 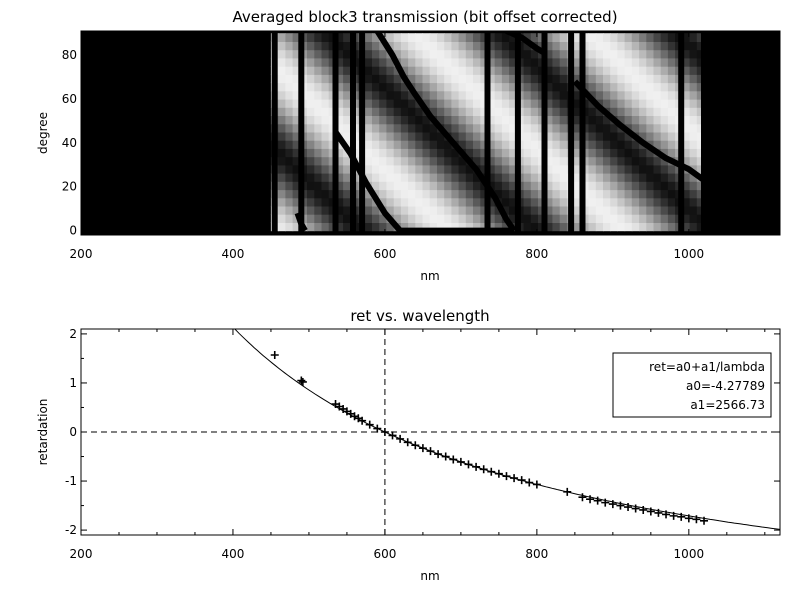 I want to click on top-y-tick-label: 40, so click(x=69, y=143).